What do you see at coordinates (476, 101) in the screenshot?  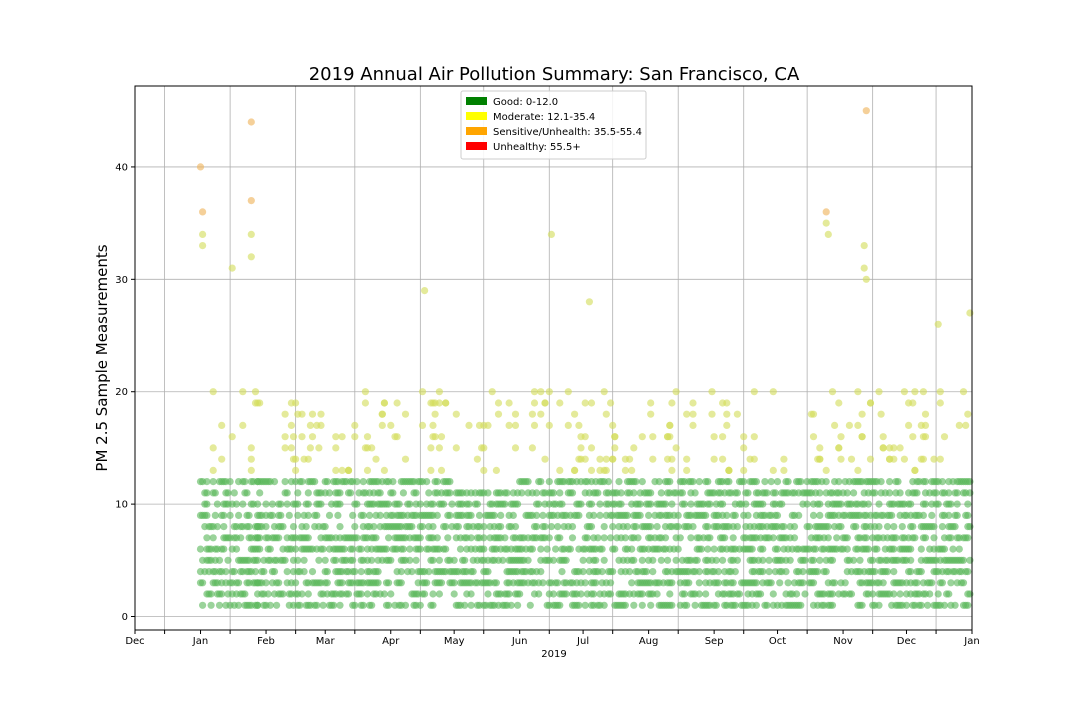 I see `legend-swatch` at bounding box center [476, 101].